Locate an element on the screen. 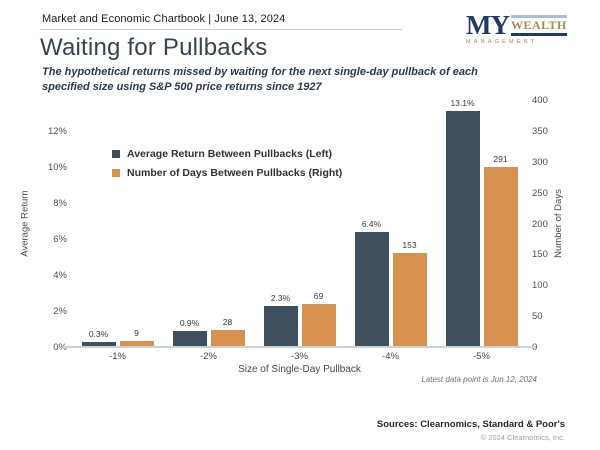 The height and width of the screenshot is (450, 600). bar-group--1%: 0.3% 9 is located at coordinates (117, 223).